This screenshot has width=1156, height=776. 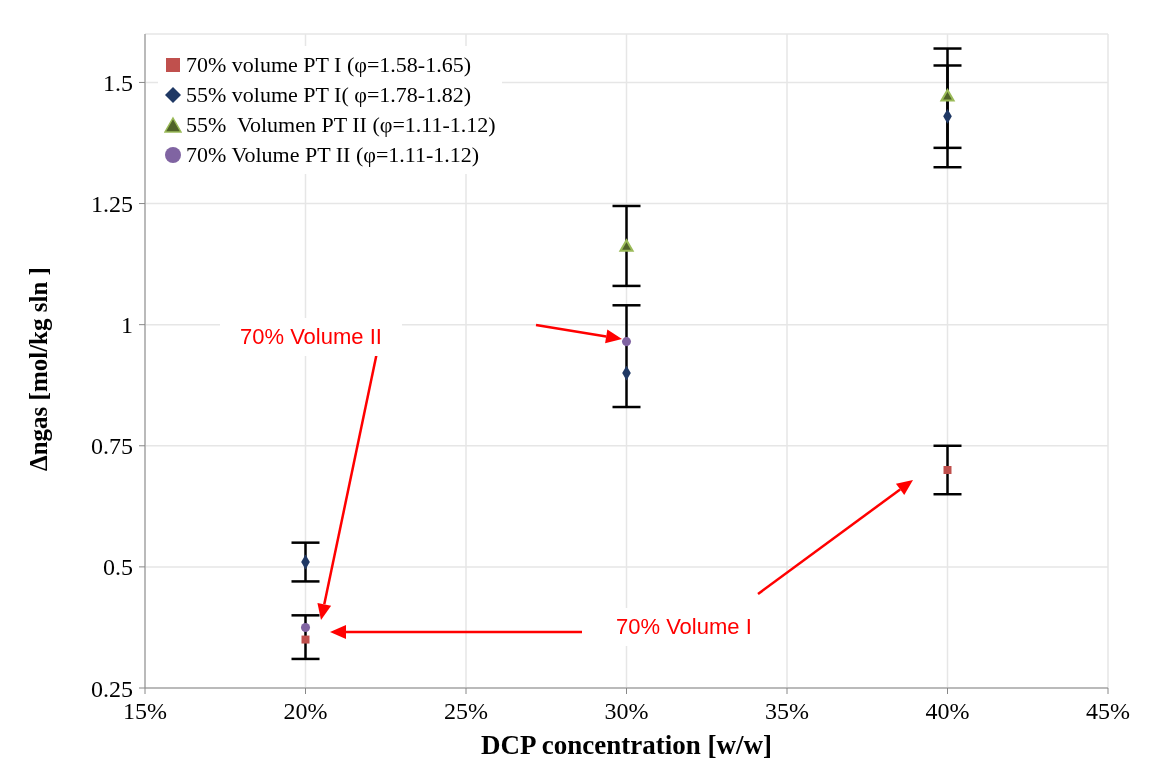 What do you see at coordinates (329, 65) in the screenshot?
I see `legend-label: 70% volume PT I (φ=1.58-1.65)` at bounding box center [329, 65].